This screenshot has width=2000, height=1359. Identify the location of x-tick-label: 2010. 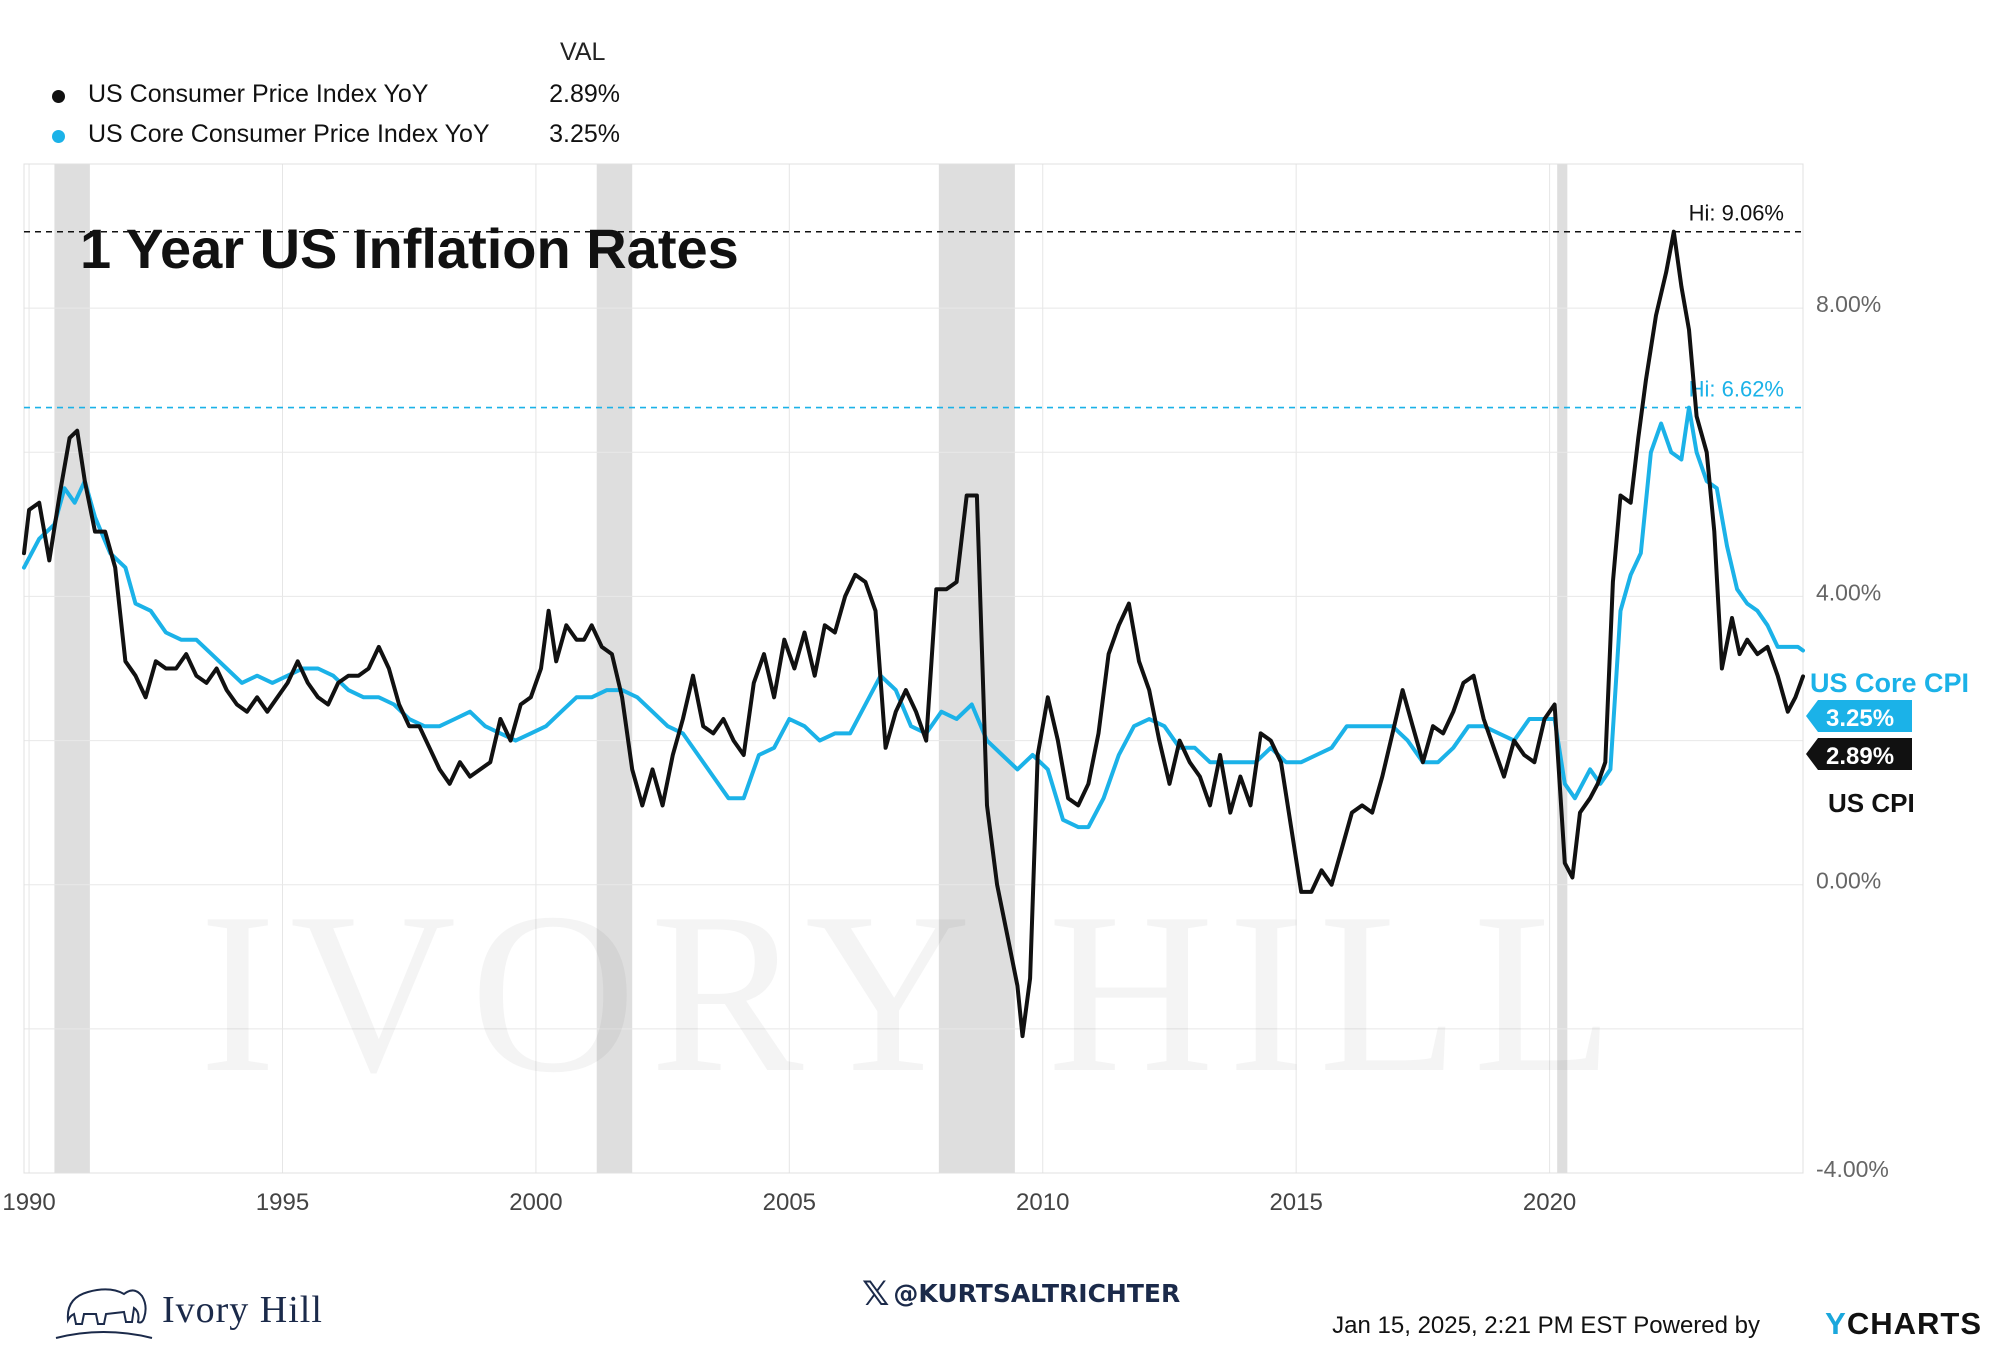
(1042, 1202).